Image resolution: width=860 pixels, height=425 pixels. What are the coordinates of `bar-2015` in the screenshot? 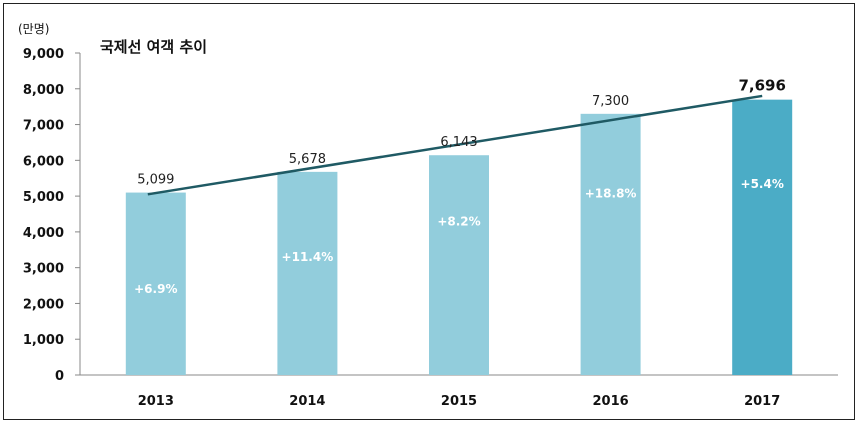 It's located at (459, 265).